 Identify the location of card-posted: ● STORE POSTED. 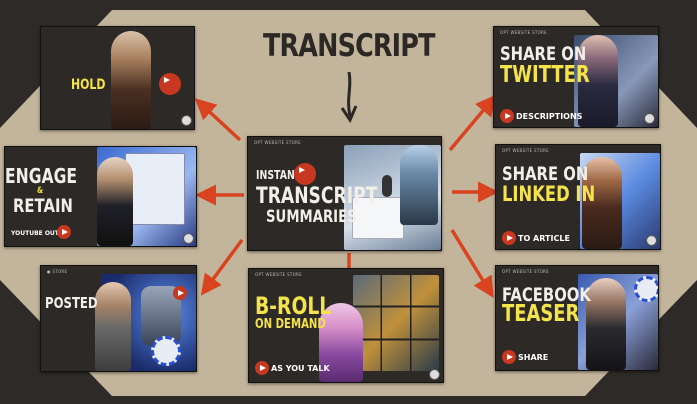
(118, 318).